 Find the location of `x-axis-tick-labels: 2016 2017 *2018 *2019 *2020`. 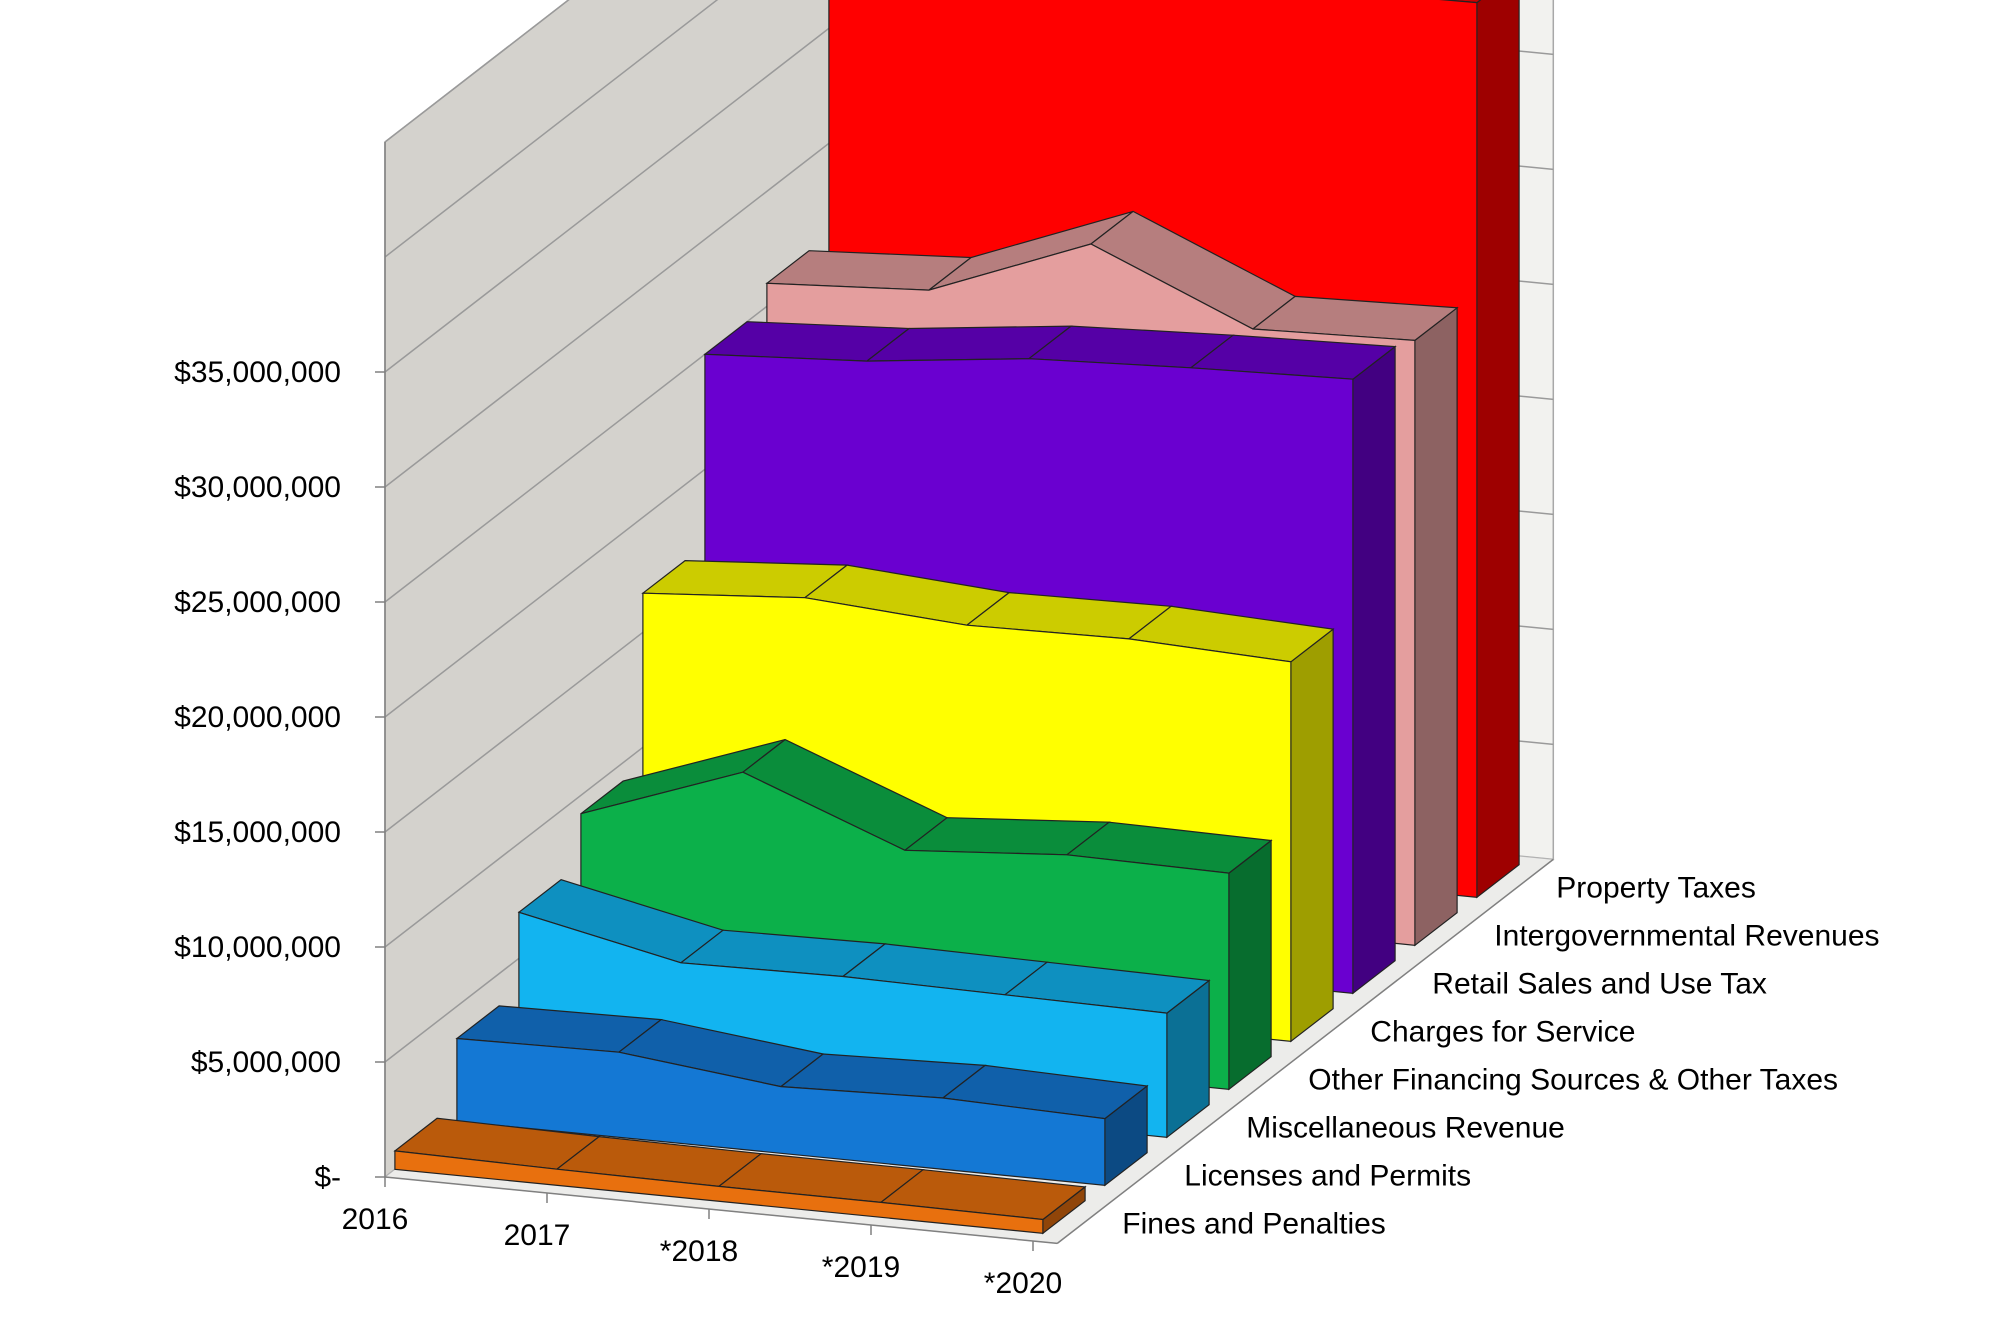

x-axis-tick-labels: 2016 2017 *2018 *2019 *2020 is located at coordinates (702, 1251).